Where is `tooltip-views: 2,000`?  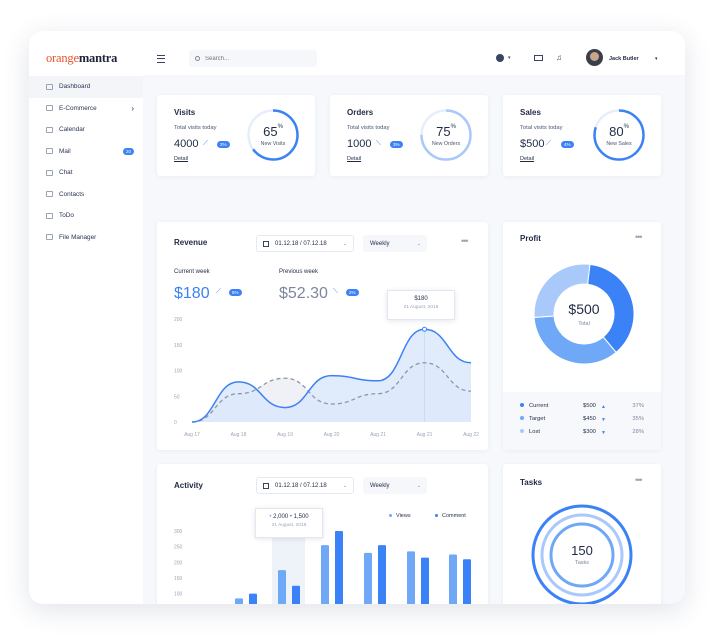
tooltip-views: 2,000 is located at coordinates (281, 517).